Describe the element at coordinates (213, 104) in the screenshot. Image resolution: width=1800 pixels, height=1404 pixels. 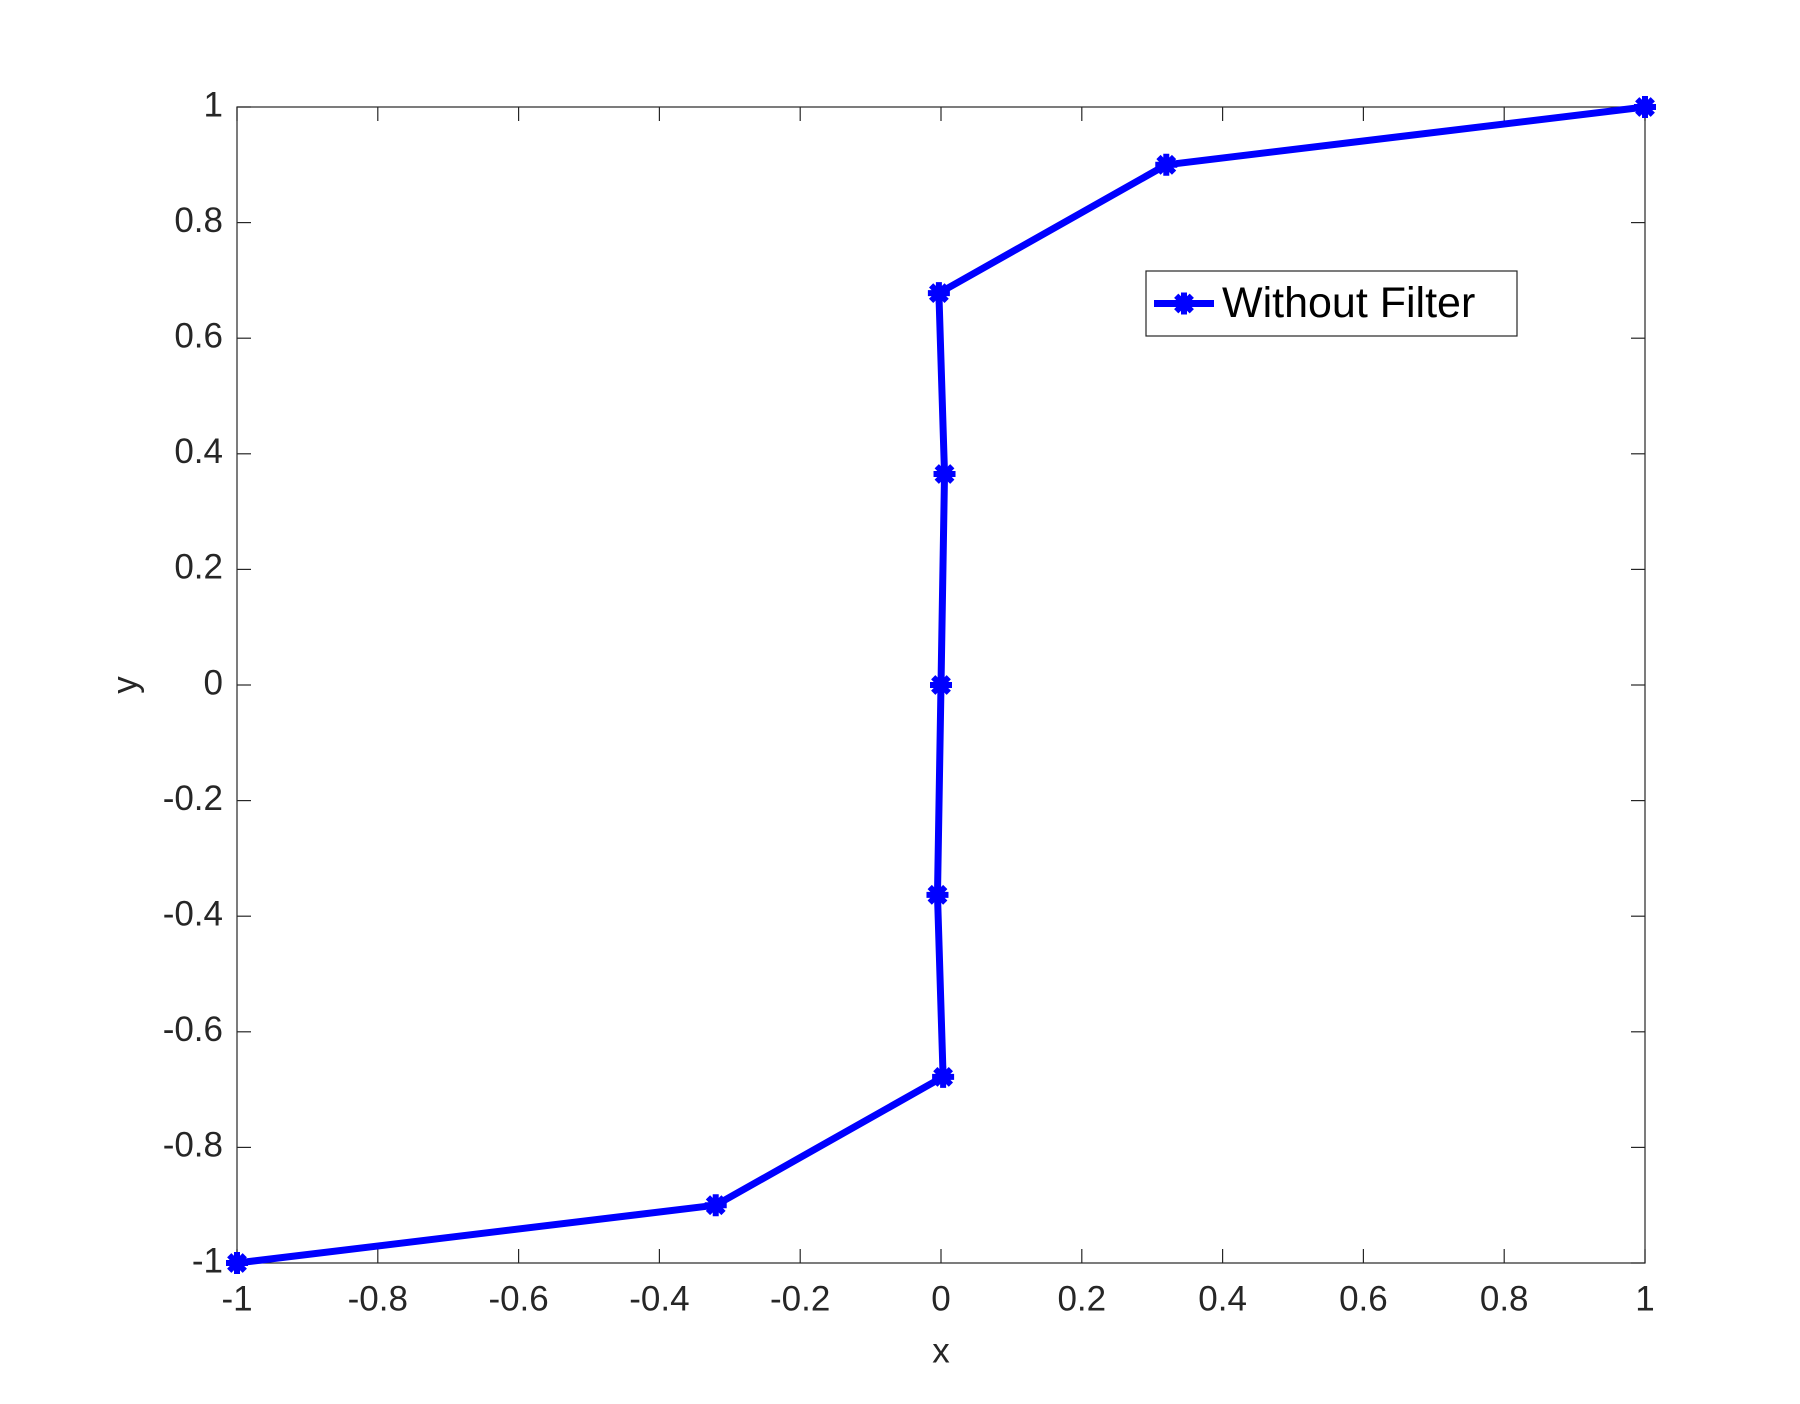
I see `y-tick-label: 1` at that location.